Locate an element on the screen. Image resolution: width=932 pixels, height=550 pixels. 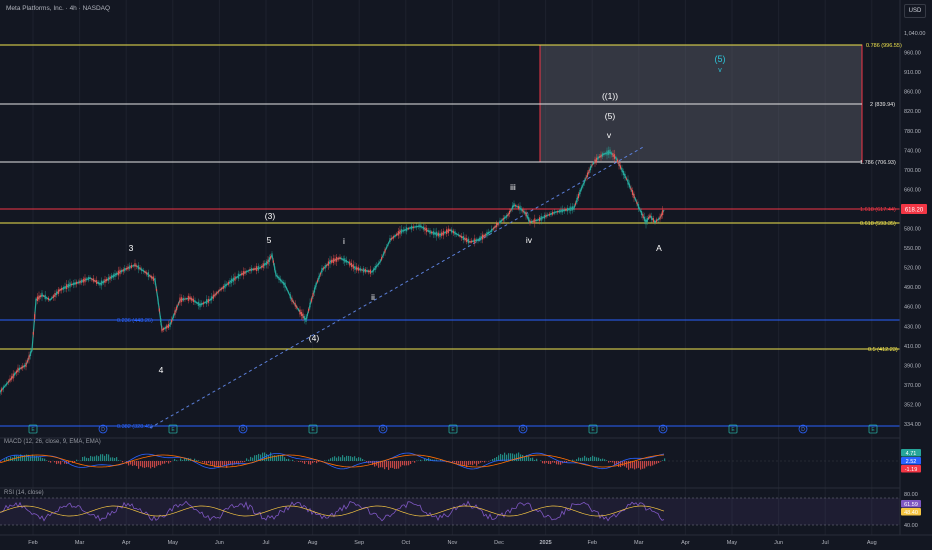
rsi-legend: RSI (14, close) is located at coordinates (24, 493).